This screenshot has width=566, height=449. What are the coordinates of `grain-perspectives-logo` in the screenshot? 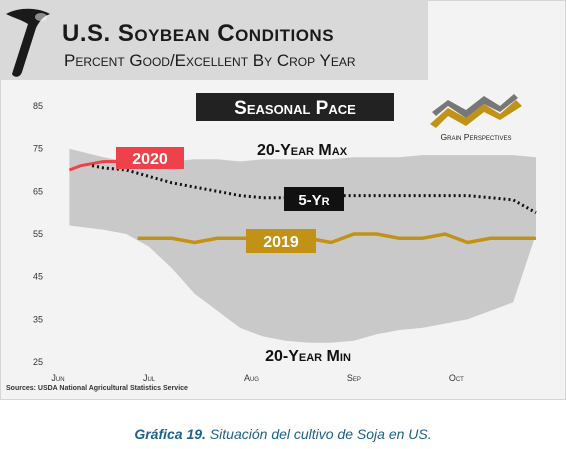 It's located at (476, 111).